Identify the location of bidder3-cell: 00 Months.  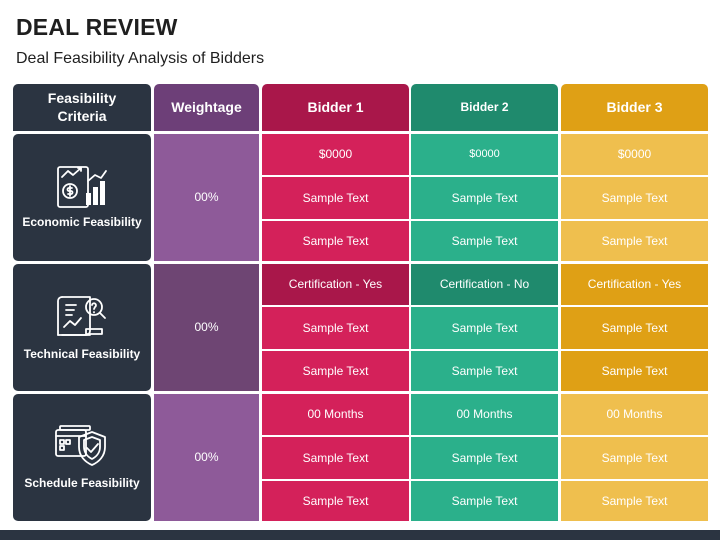
(634, 414).